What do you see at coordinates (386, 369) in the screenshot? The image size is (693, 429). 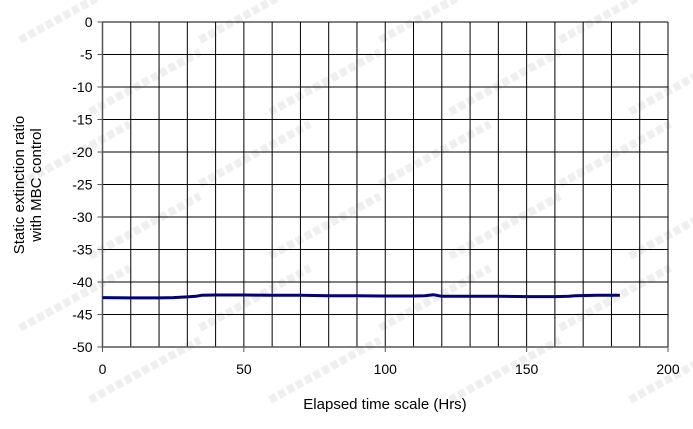 I see `x-tick-label: 100` at bounding box center [386, 369].